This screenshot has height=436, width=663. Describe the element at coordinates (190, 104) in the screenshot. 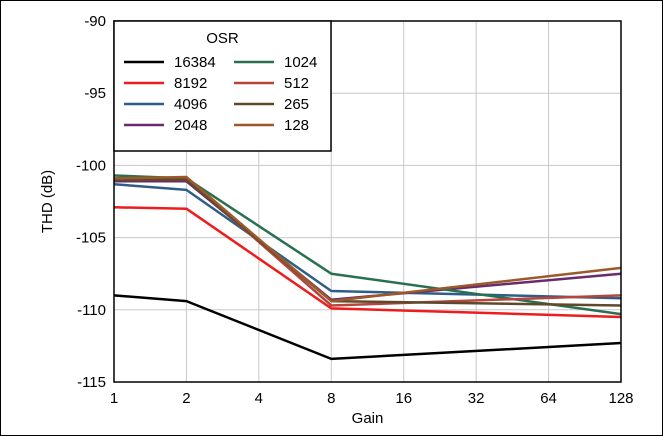

I see `legend-label-4096: 4096` at that location.